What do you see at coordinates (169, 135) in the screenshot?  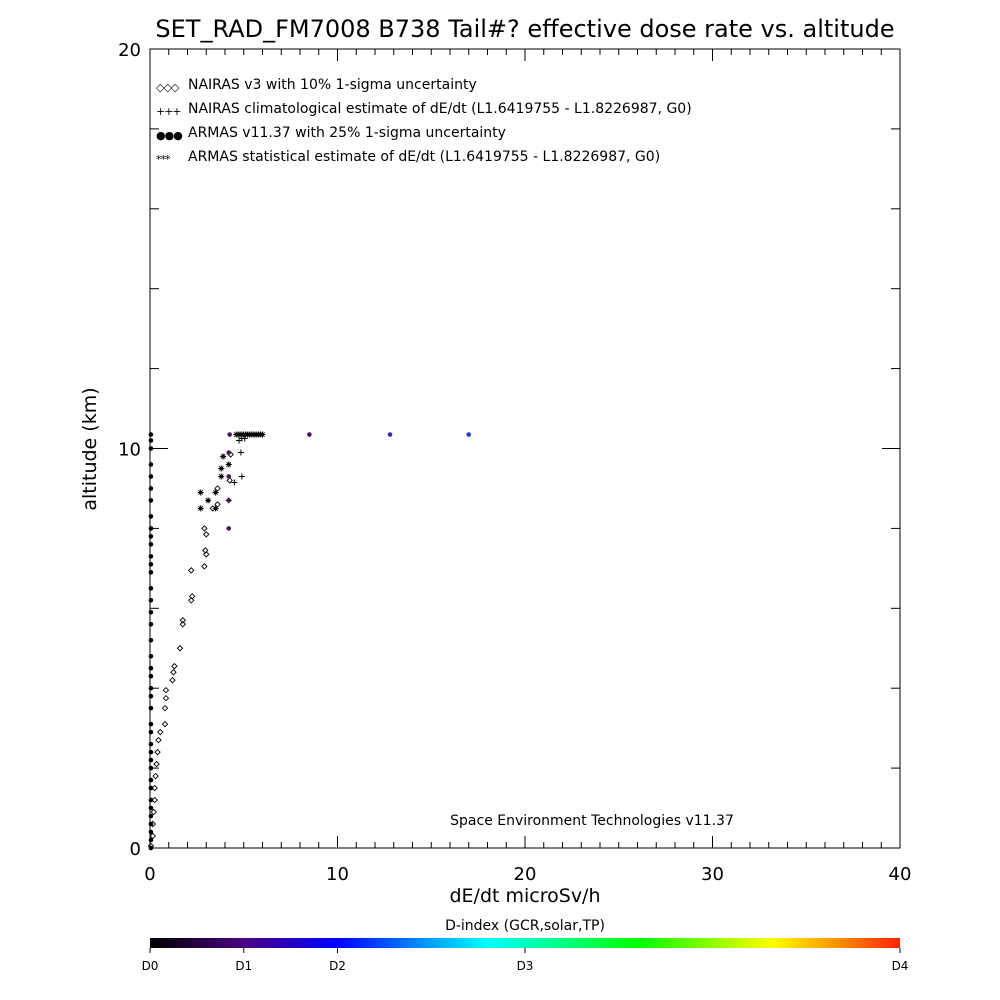 I see `legend-marker: ●●●` at bounding box center [169, 135].